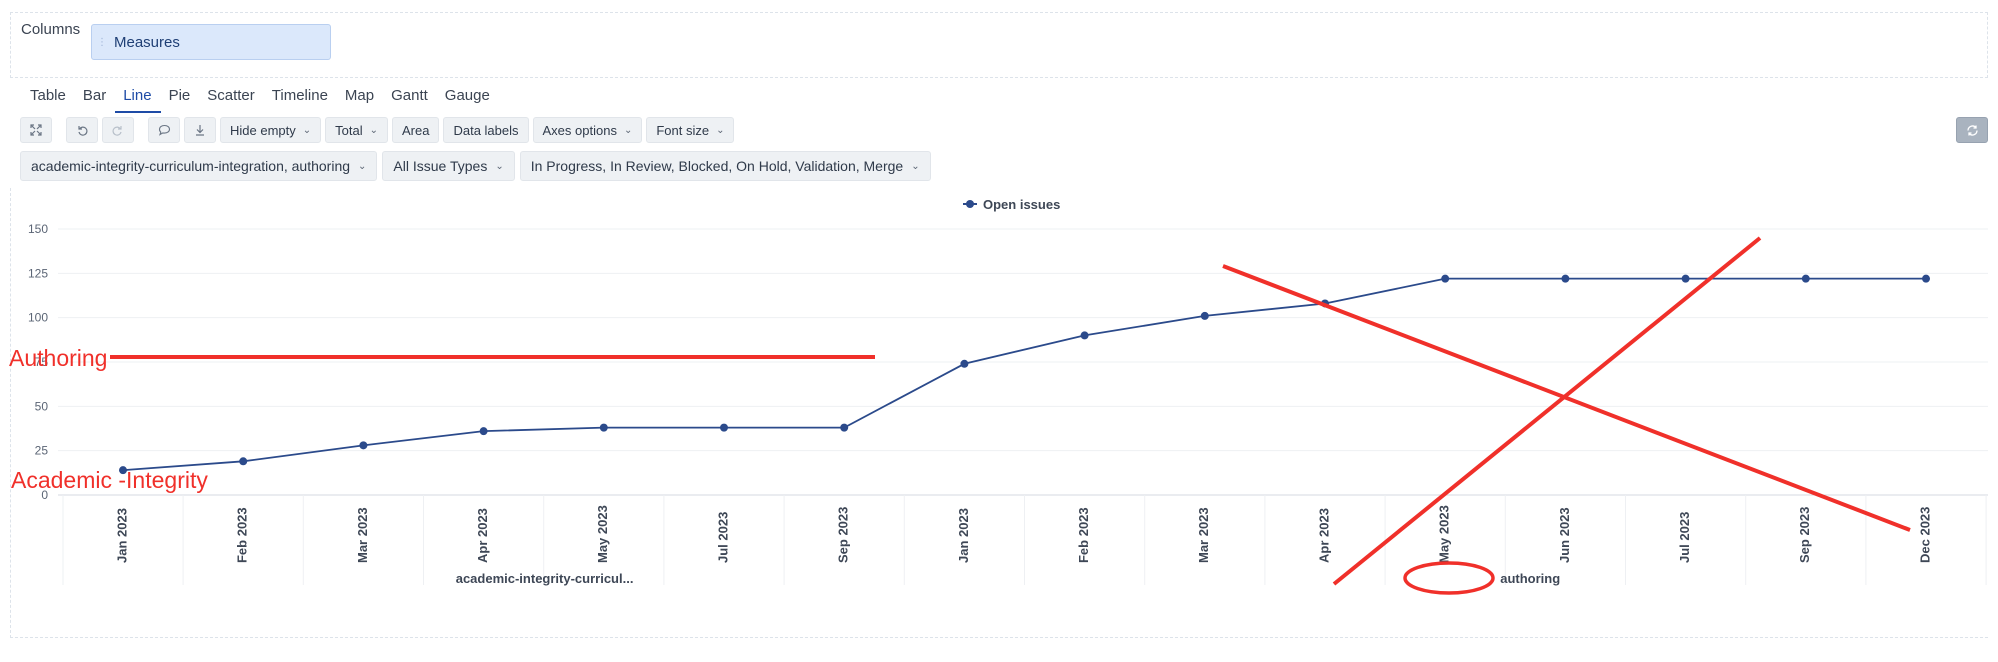  I want to click on drag-handle-icon: ⋮, so click(102, 42).